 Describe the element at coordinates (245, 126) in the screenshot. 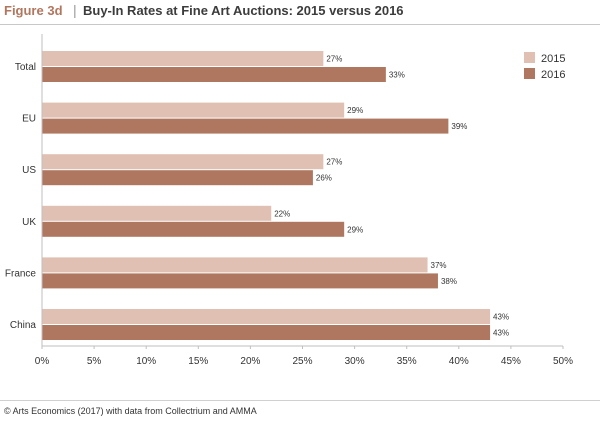

I see `bar-2016-eu` at that location.